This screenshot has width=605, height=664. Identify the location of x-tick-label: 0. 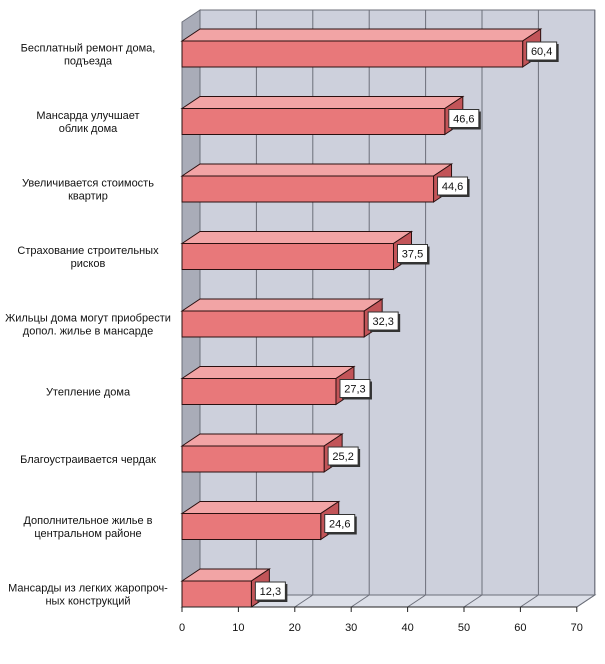
(182, 628).